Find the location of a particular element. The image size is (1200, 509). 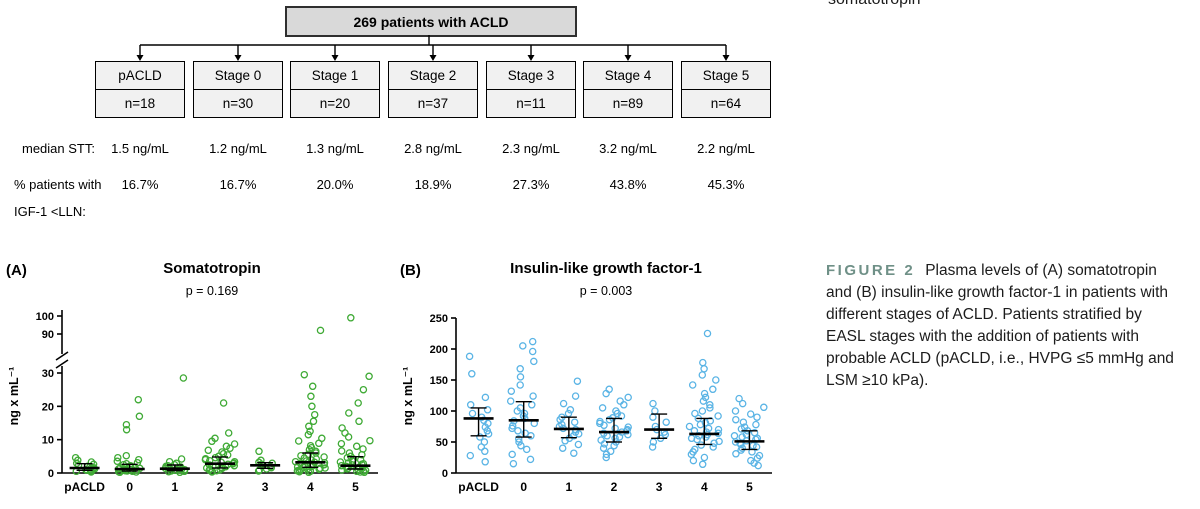

group-box-pacld: pACLD n=18 is located at coordinates (140, 89).